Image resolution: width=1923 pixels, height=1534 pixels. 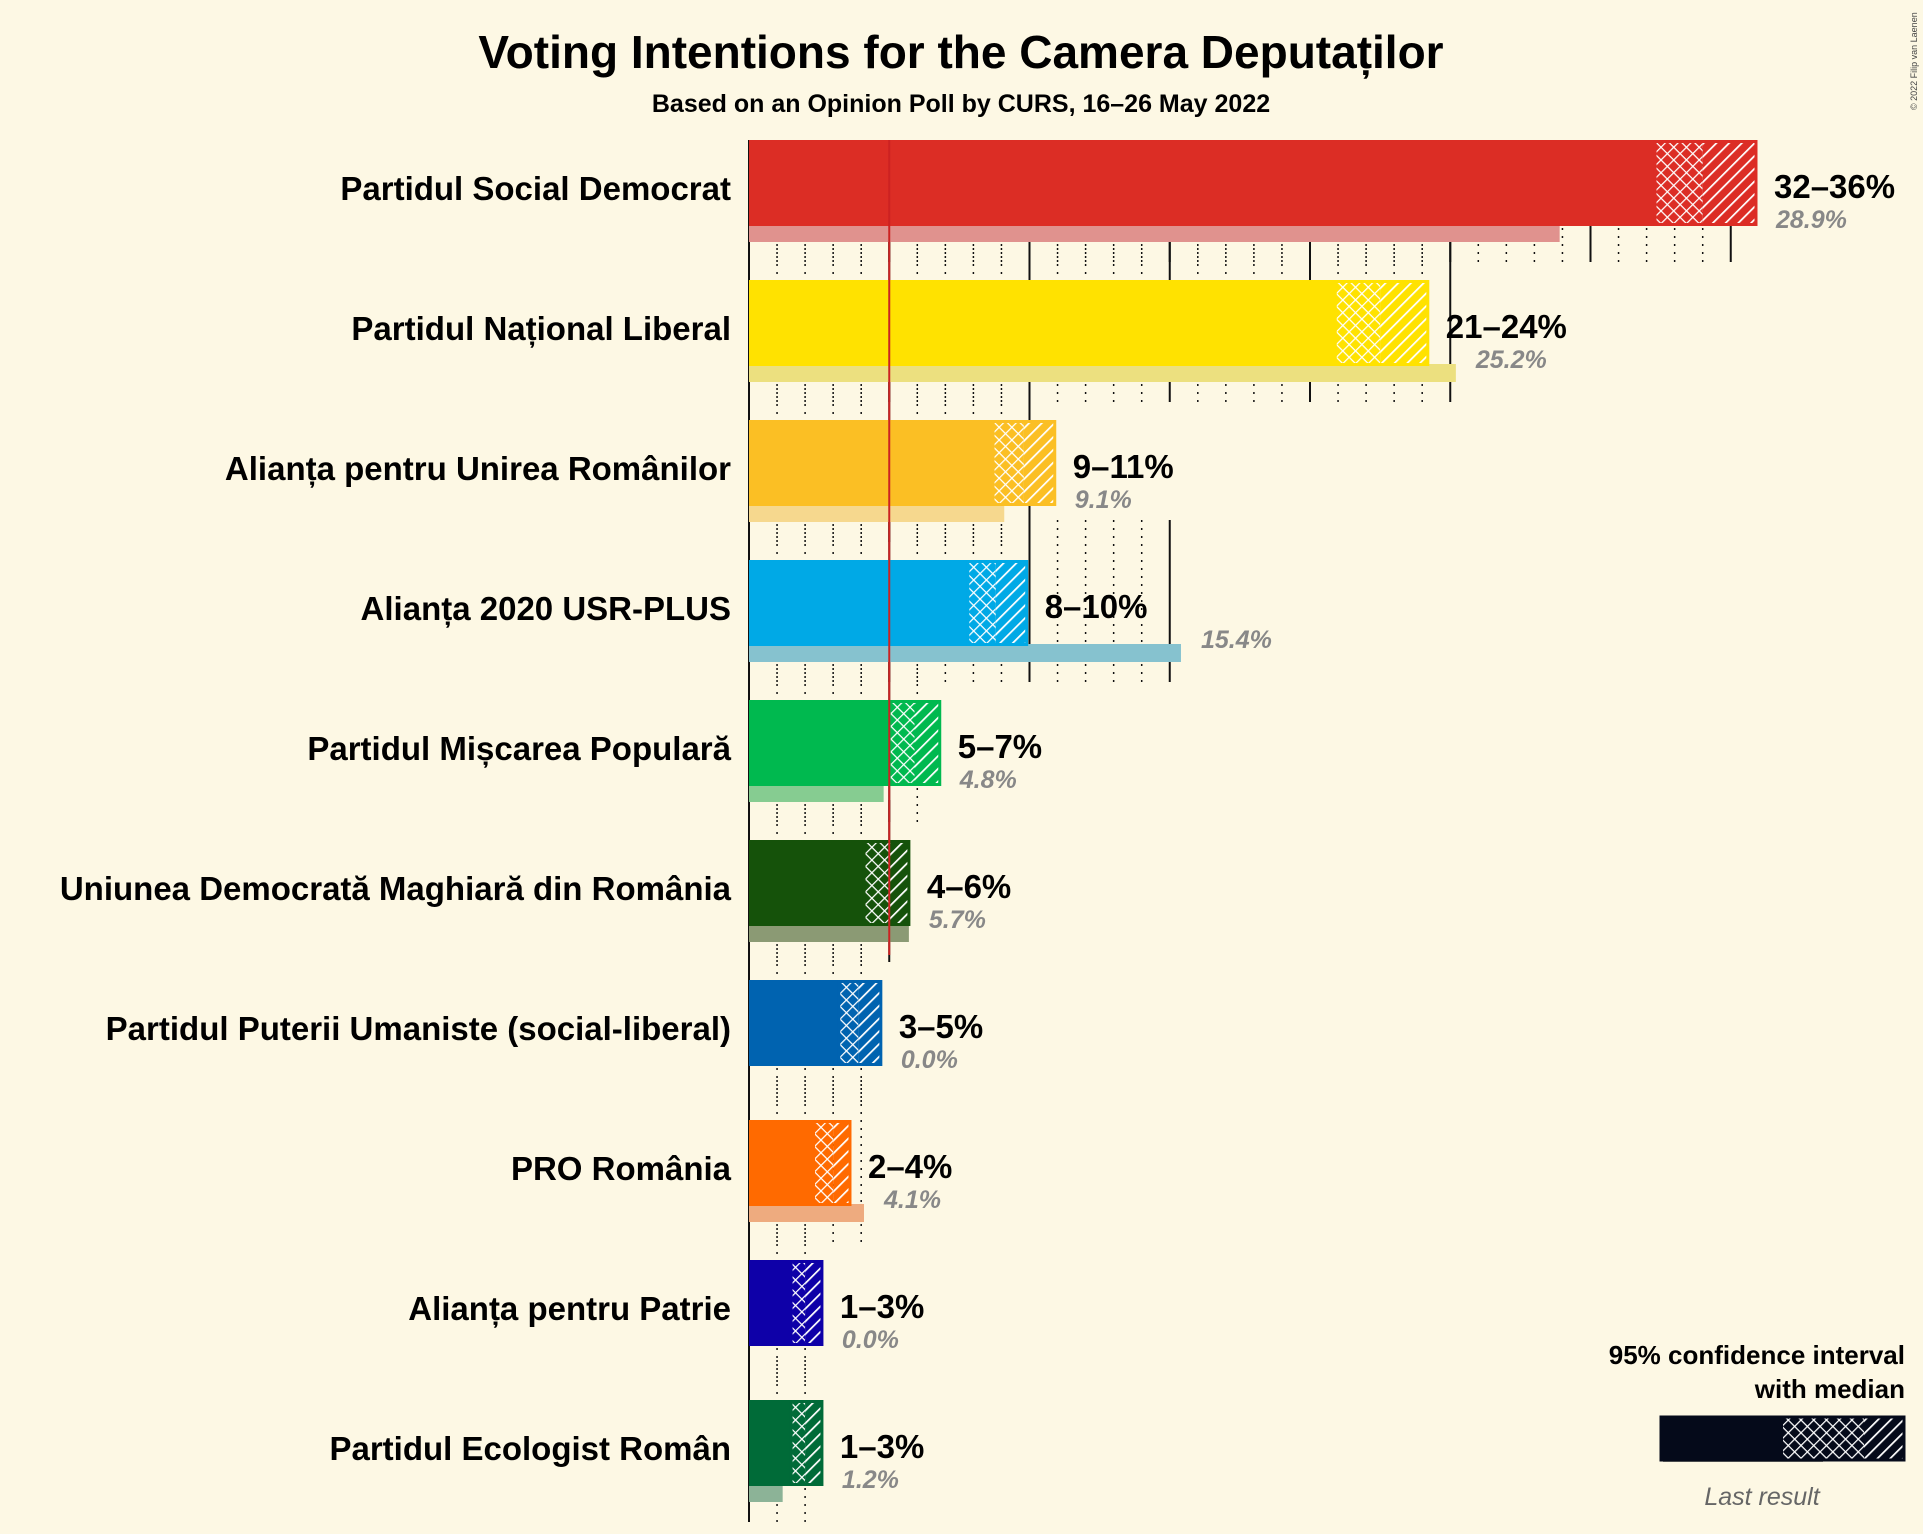 What do you see at coordinates (1506, 326) in the screenshot?
I see `range-label: 21–24%` at bounding box center [1506, 326].